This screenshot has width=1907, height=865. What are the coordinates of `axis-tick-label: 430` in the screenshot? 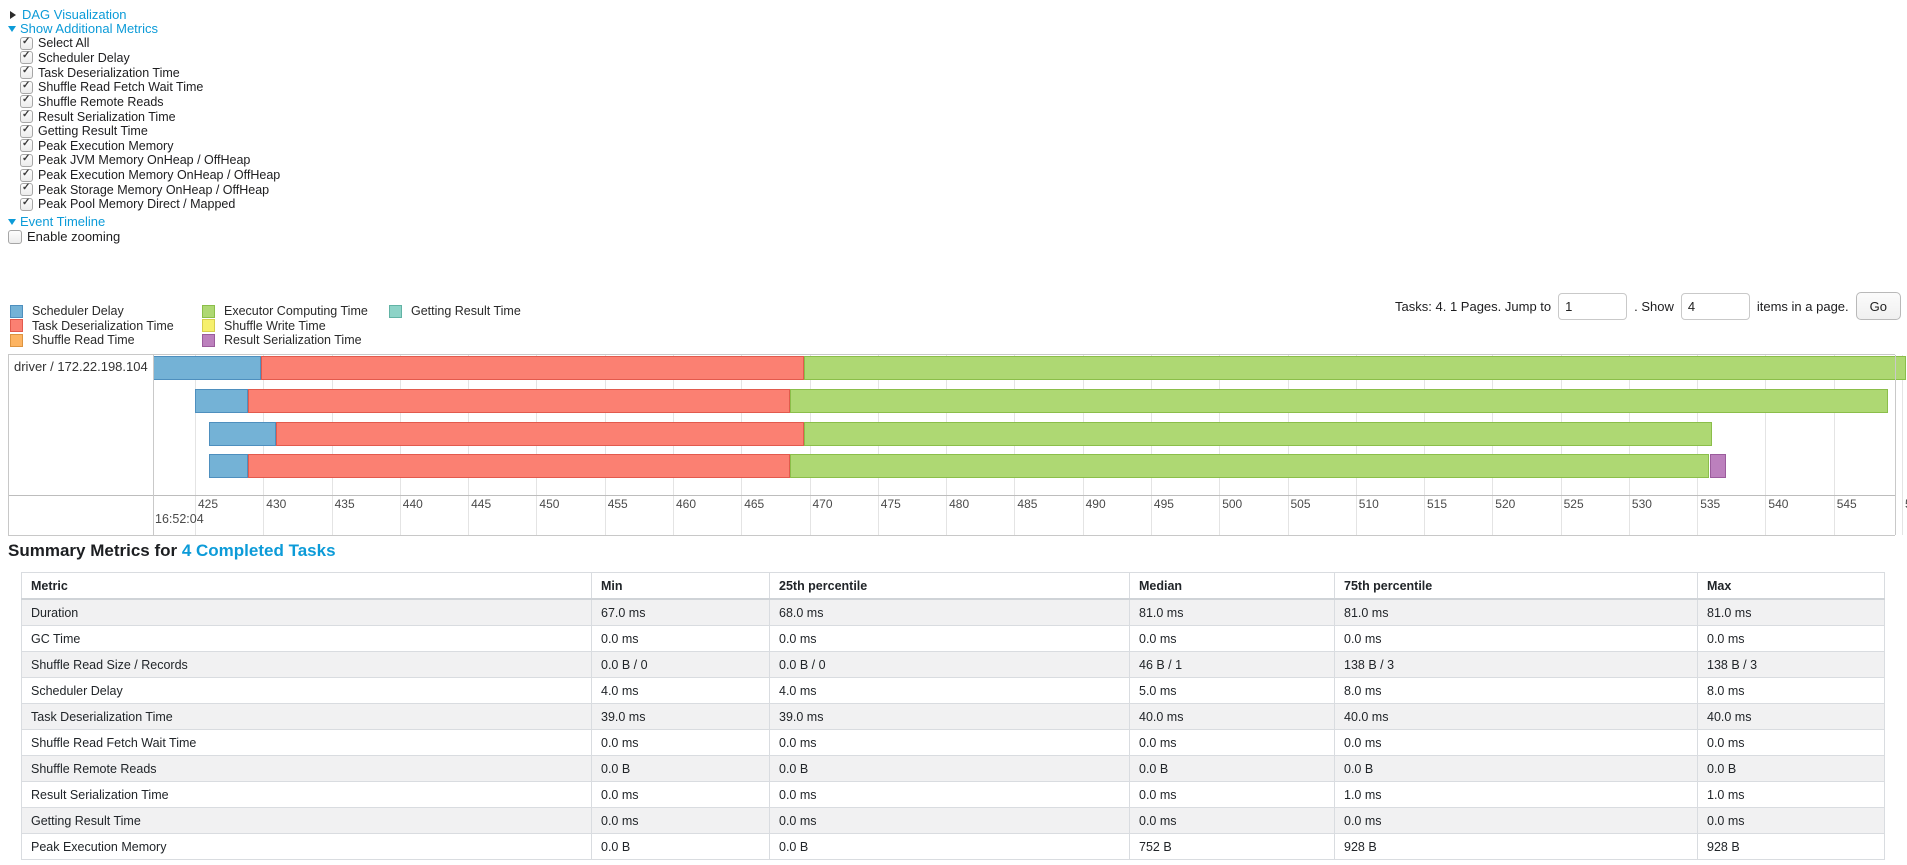 It's located at (276, 504).